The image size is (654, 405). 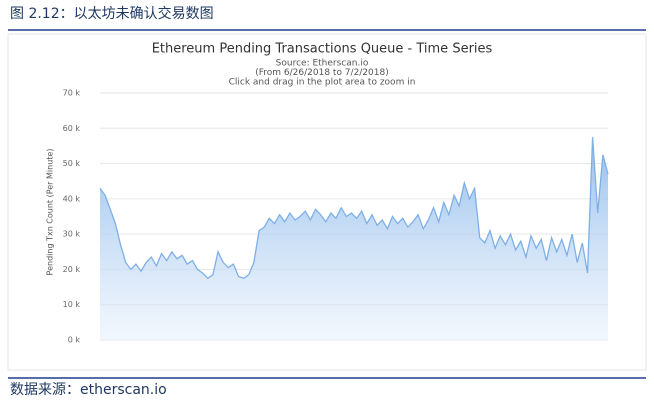 I want to click on y-tick-label: 30 k, so click(x=72, y=234).